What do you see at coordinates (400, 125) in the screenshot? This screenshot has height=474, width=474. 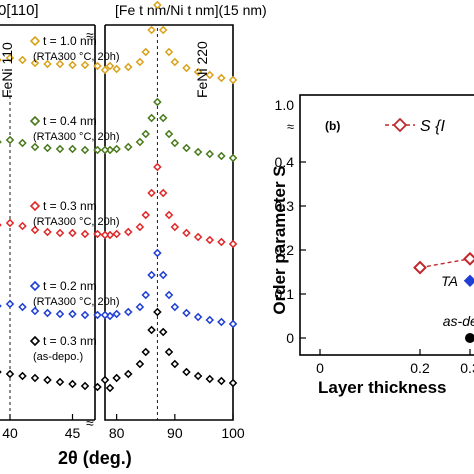 I see `op-legend-marker` at bounding box center [400, 125].